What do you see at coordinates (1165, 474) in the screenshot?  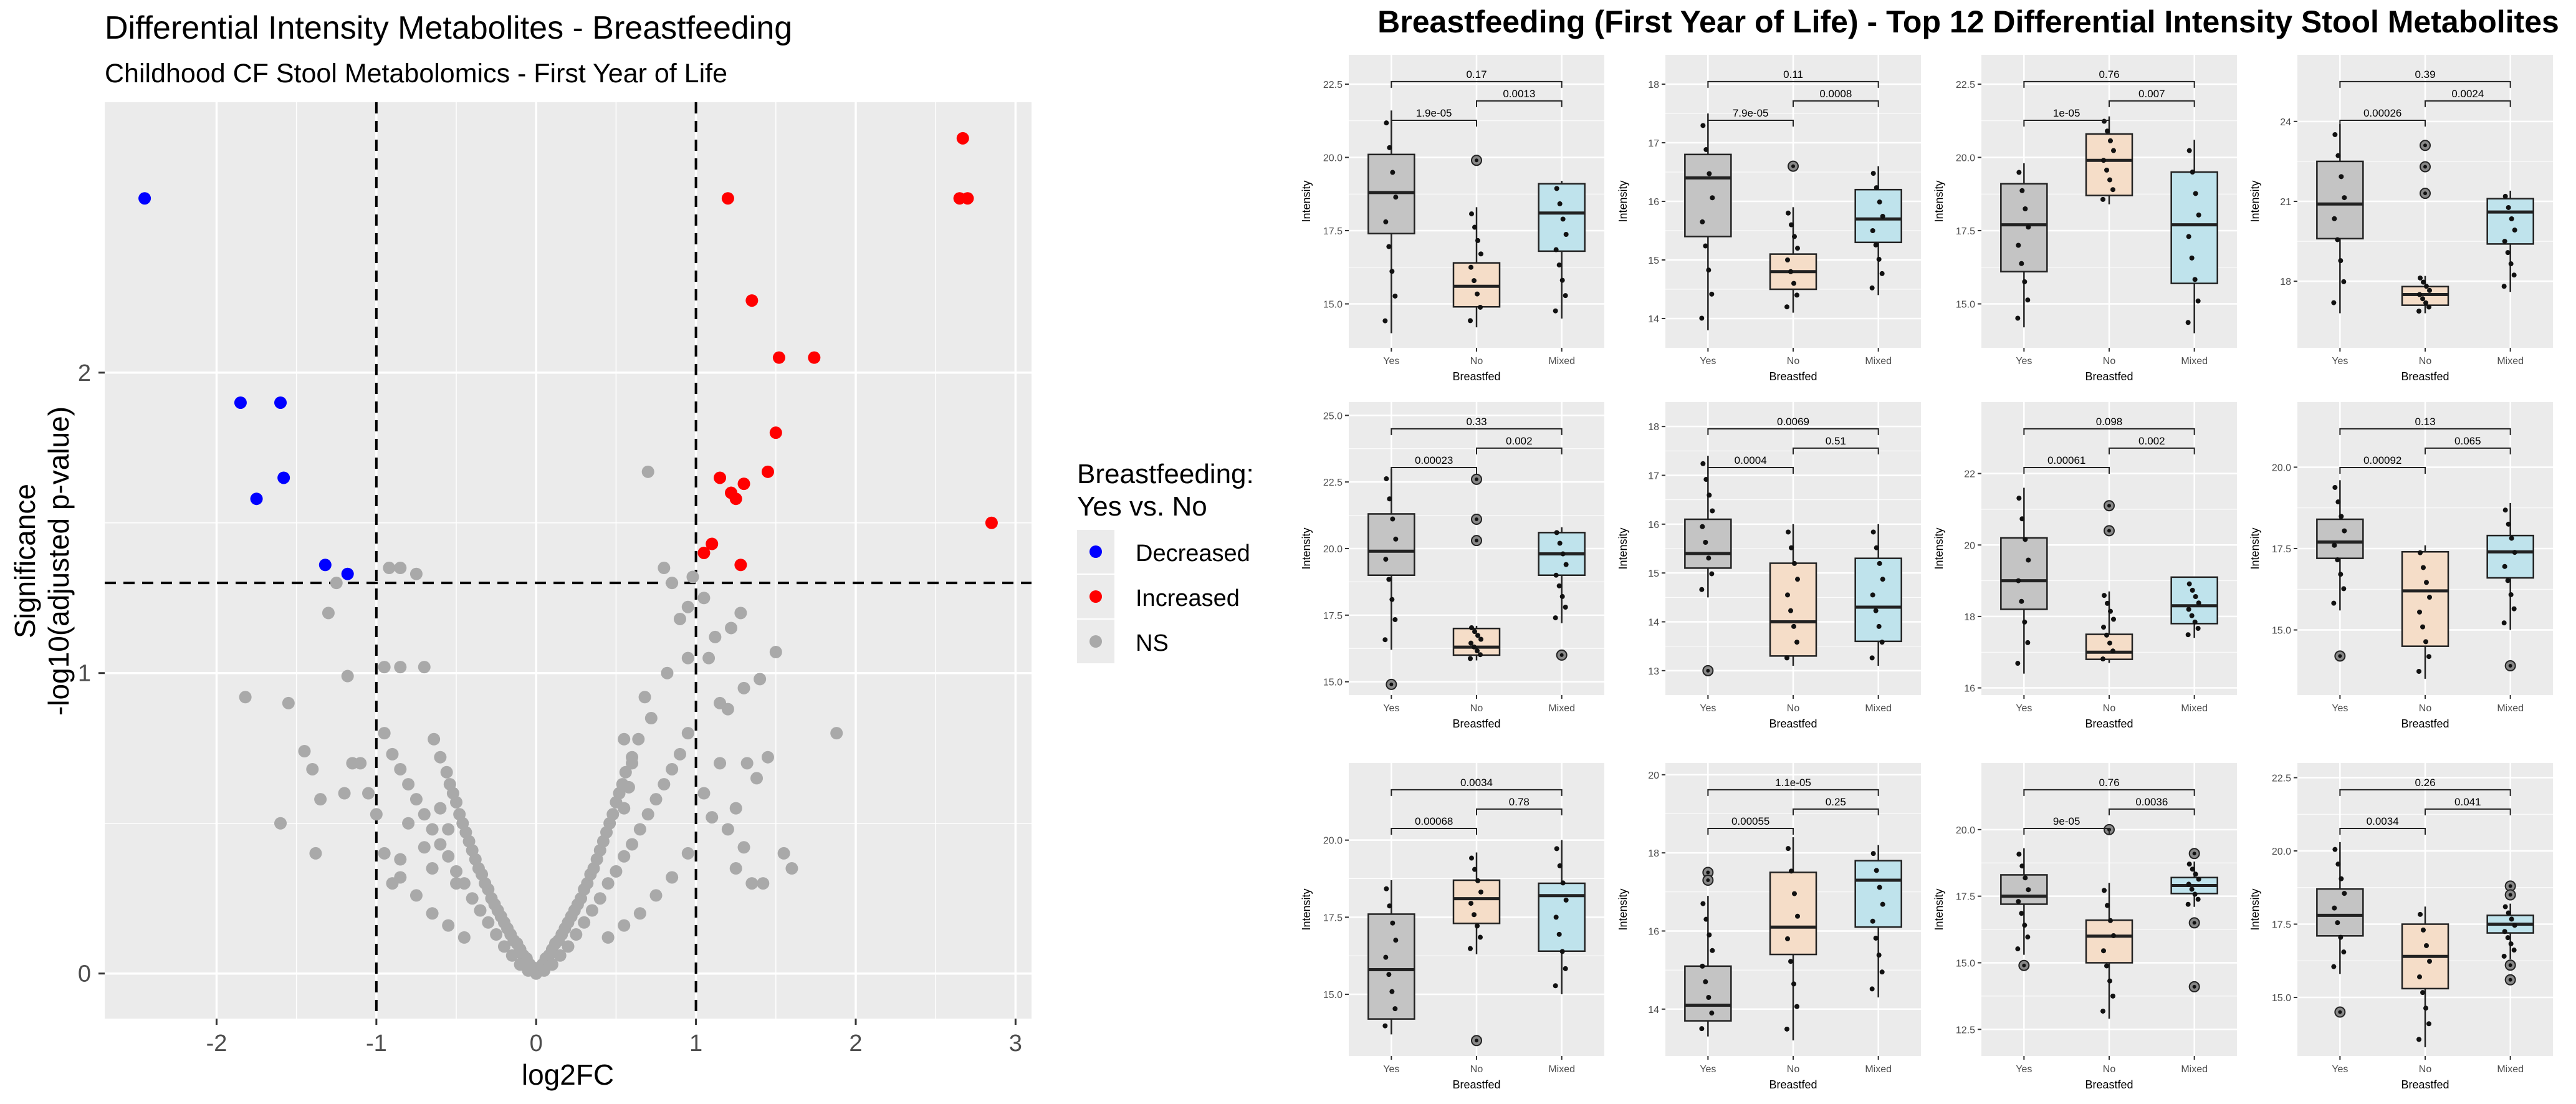 I see `legend-title-line1: Breastfeeding:` at bounding box center [1165, 474].